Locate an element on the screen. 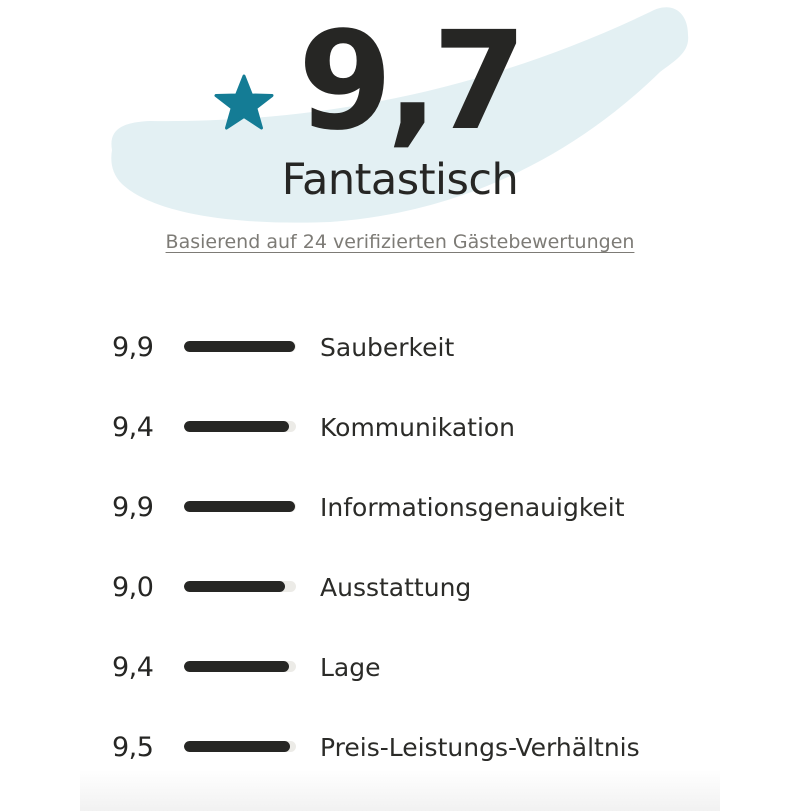  star-icon is located at coordinates (244, 102).